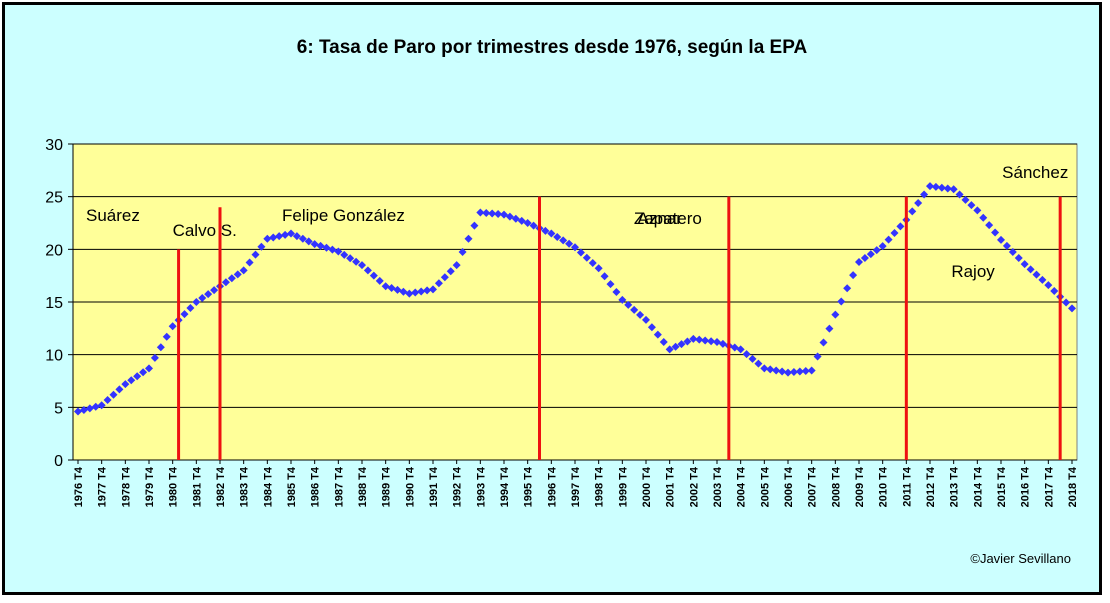  Describe the element at coordinates (836, 486) in the screenshot. I see `x-tick-label: 2008 T4` at that location.